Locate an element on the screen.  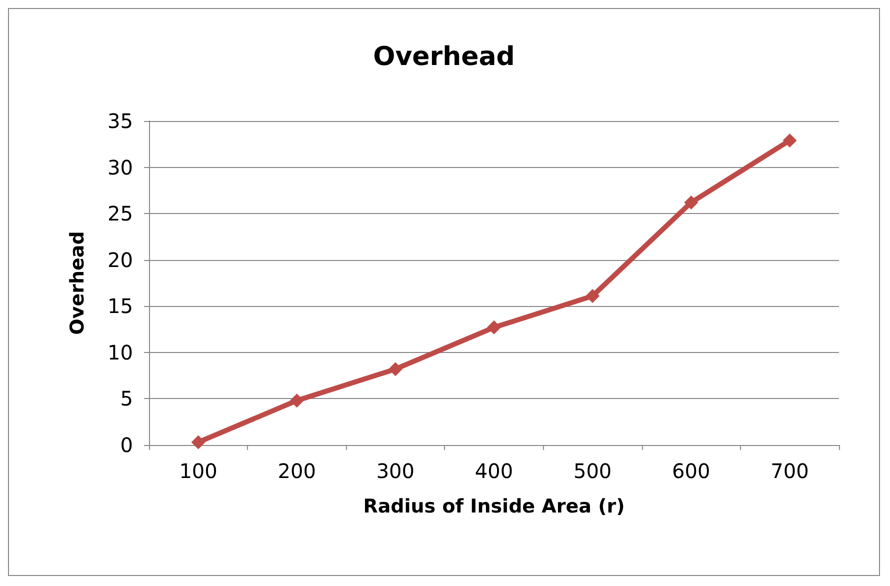
y-tick-label: 35 is located at coordinates (120, 121).